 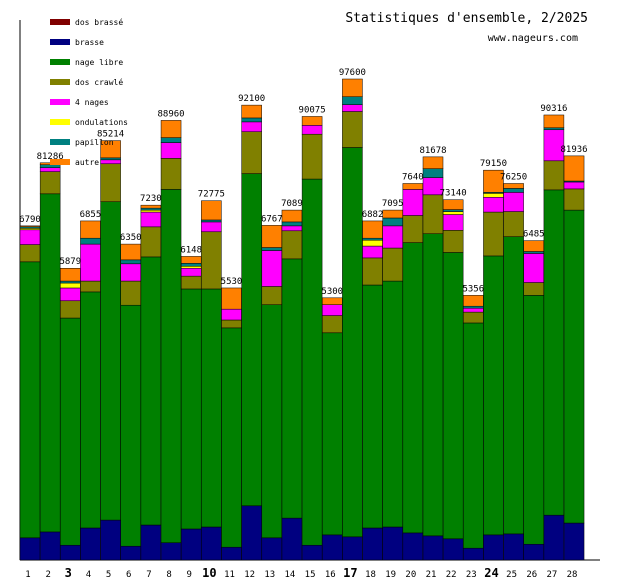 What do you see at coordinates (471, 575) in the screenshot?
I see `x-tick-label: 23` at bounding box center [471, 575].